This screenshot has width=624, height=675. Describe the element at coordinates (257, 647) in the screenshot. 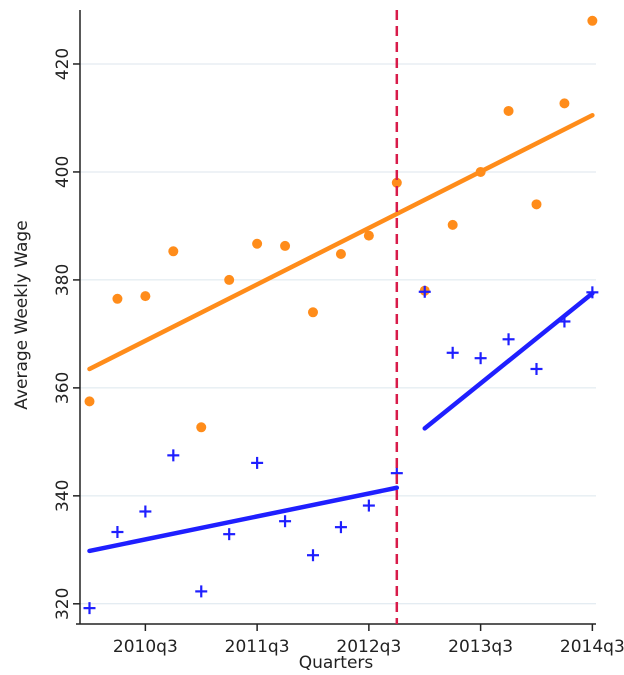

I see `x-tick-label: 2011q3` at that location.